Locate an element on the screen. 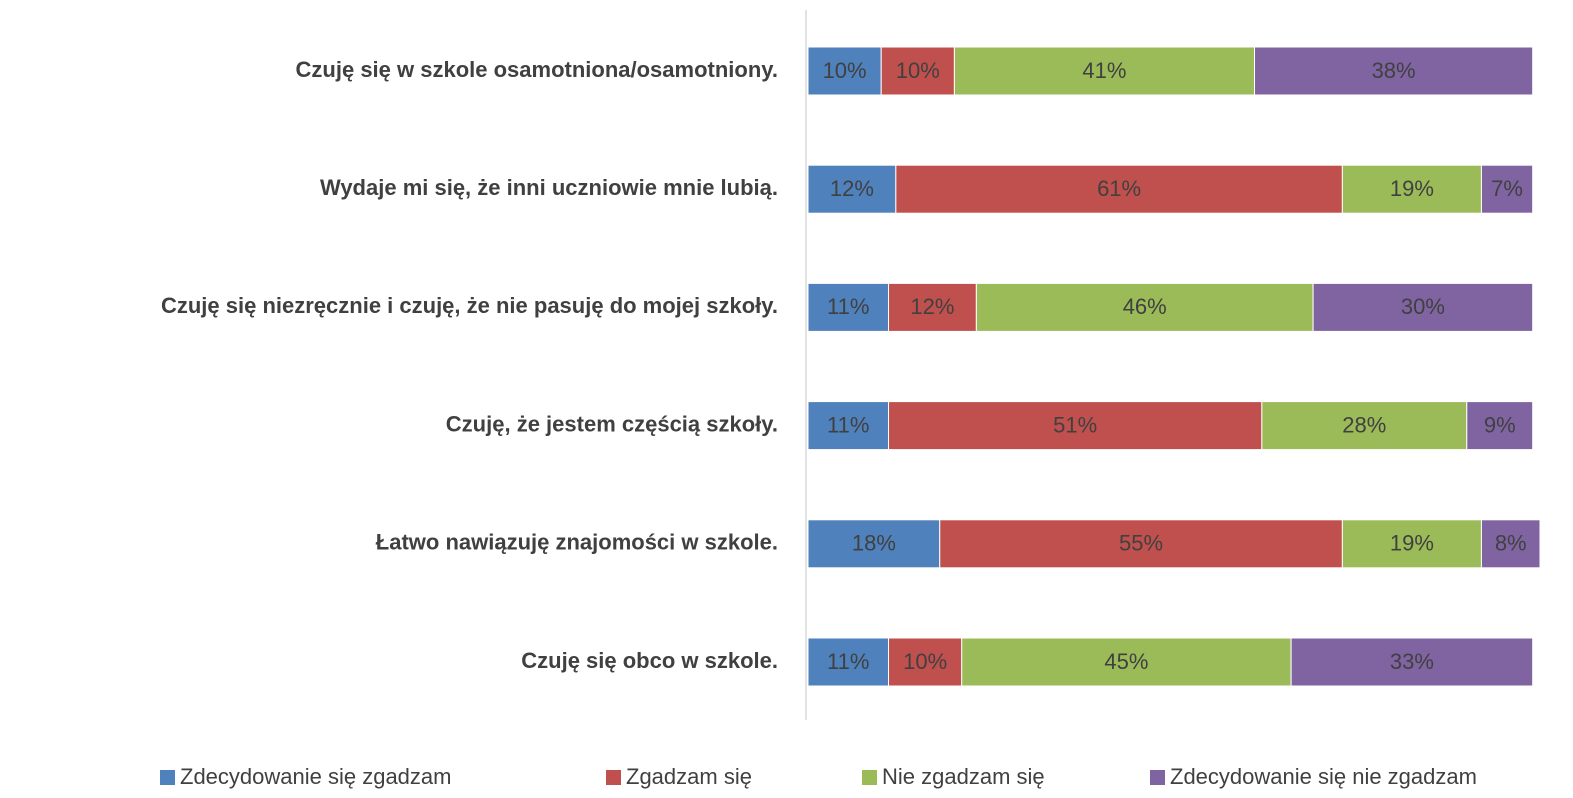 The width and height of the screenshot is (1573, 798). data-label: 7% is located at coordinates (1507, 188).